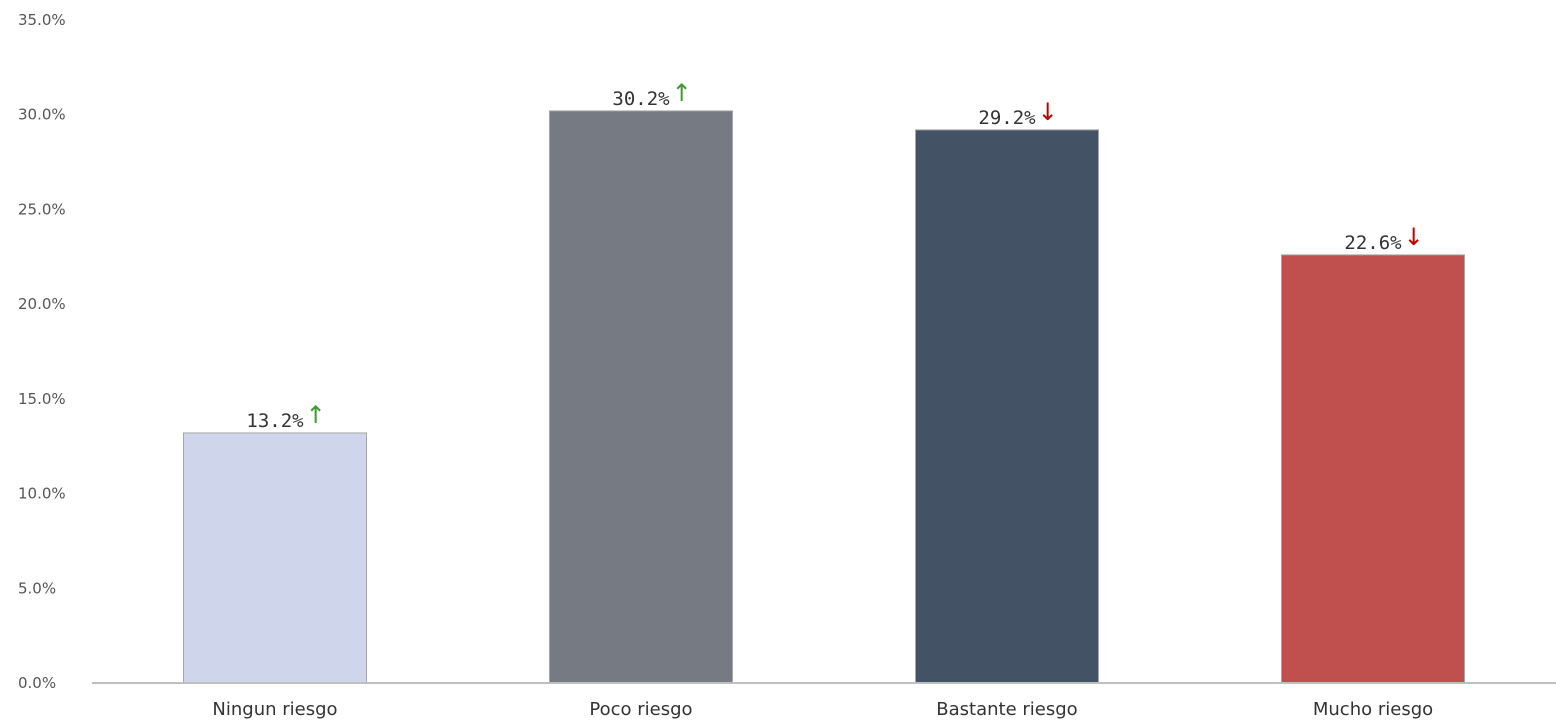 The height and width of the screenshot is (722, 1556). I want to click on data-label: 13.2%, so click(275, 421).